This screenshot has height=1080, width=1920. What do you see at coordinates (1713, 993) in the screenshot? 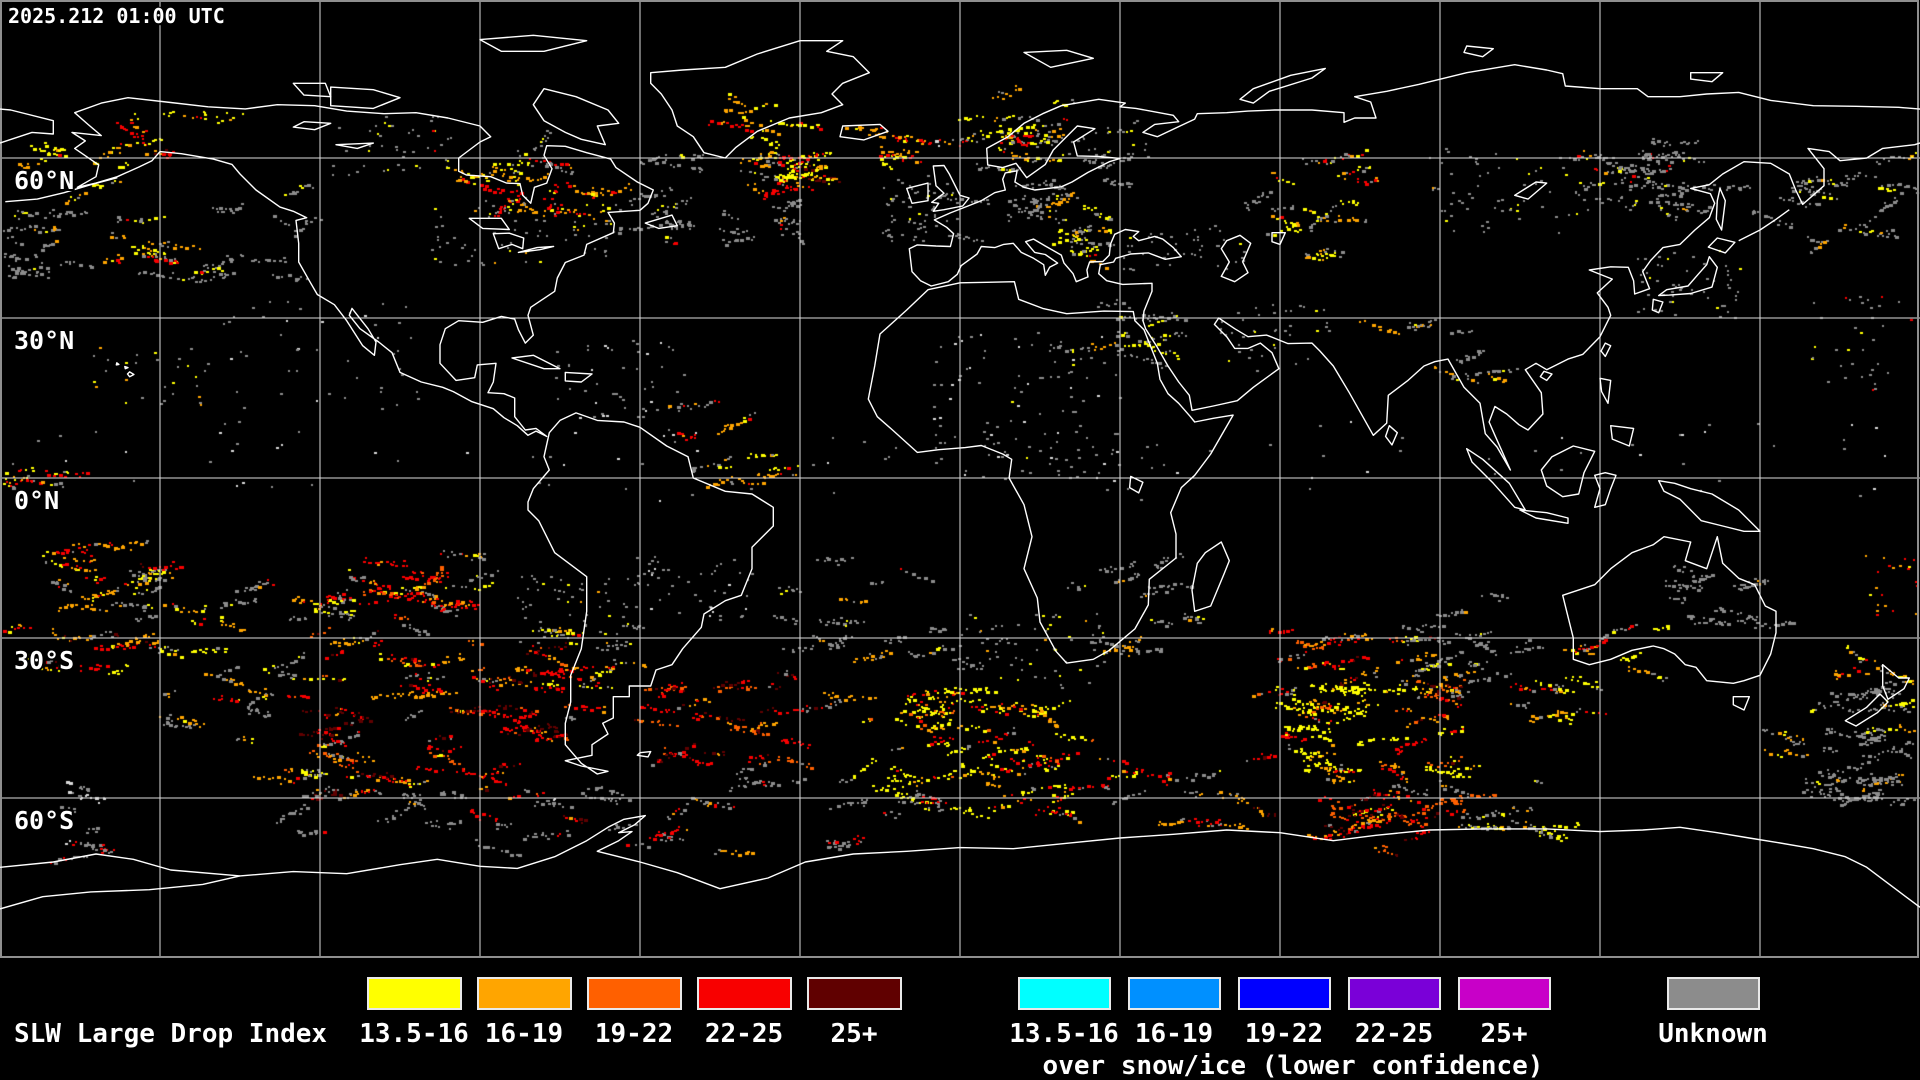
I see `legend-swatch-unknown` at bounding box center [1713, 993].